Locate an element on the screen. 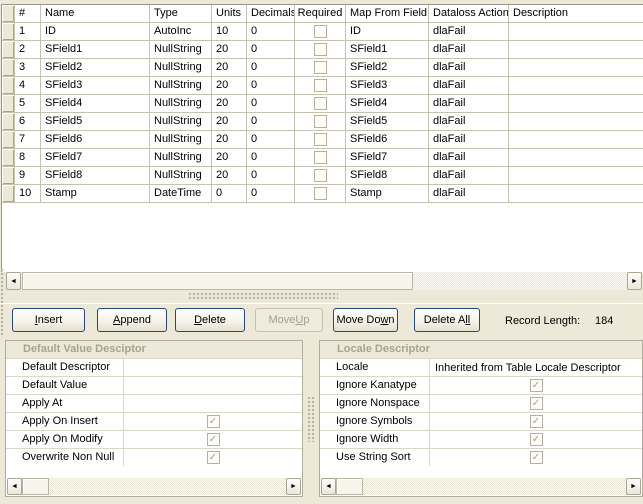 This screenshot has width=643, height=504. cell-map-from-field: Stamp is located at coordinates (387, 194).